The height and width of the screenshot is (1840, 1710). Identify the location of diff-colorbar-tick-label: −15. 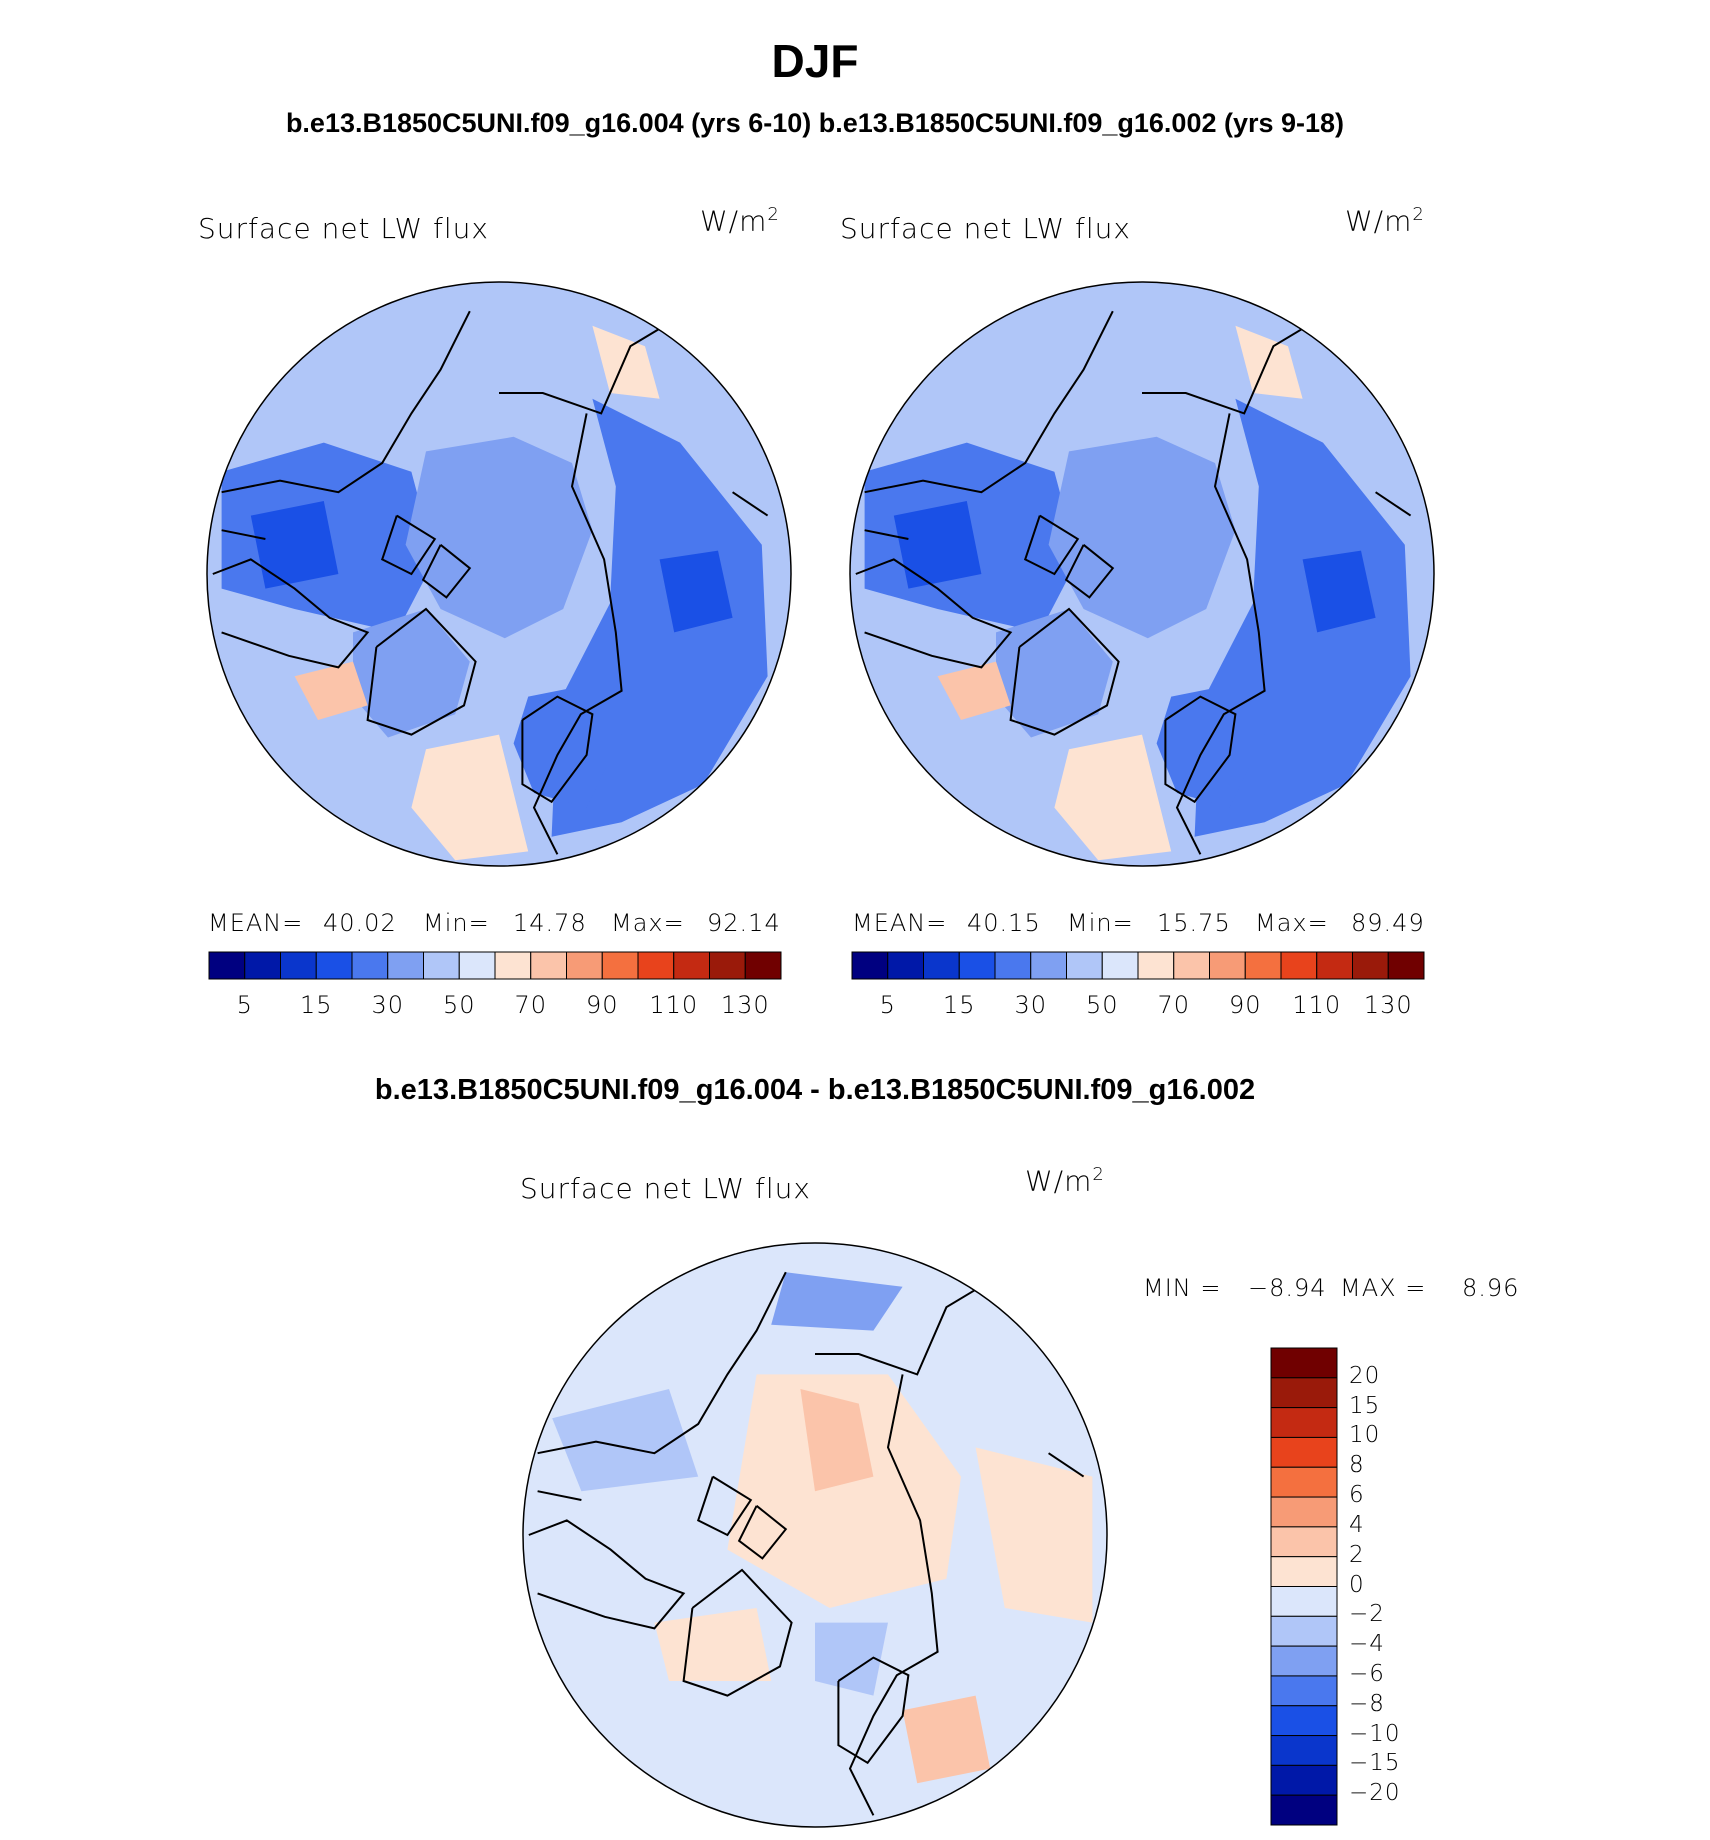
(1375, 1763).